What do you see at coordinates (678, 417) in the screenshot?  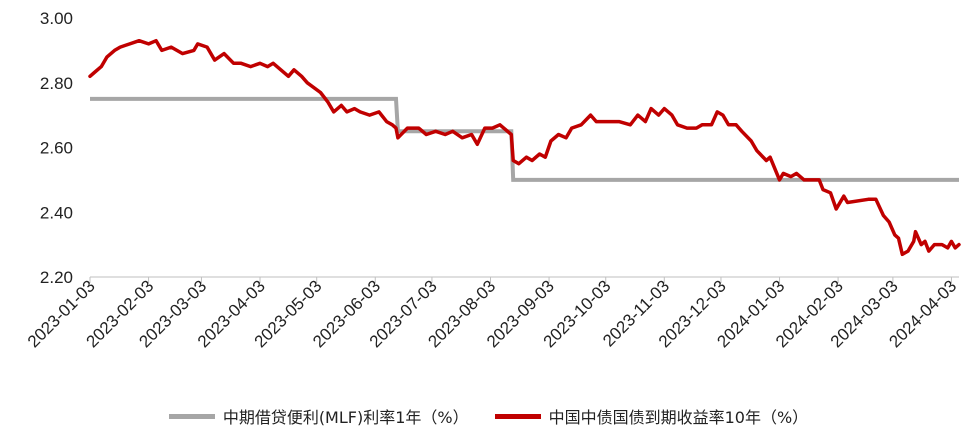 I see `legend-label: 中国中债国债到期收益率10年（%）` at bounding box center [678, 417].